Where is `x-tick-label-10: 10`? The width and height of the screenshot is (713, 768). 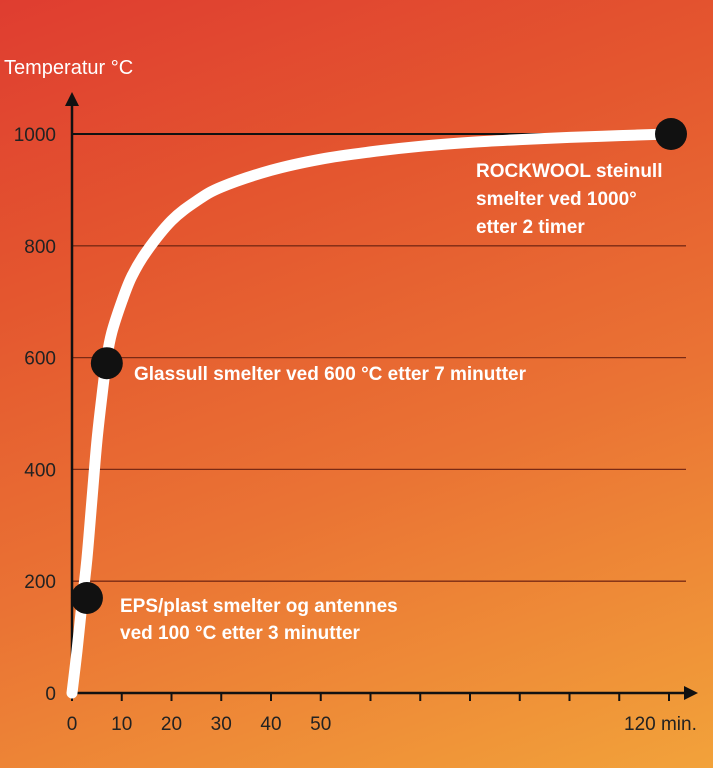 x-tick-label-10: 10 is located at coordinates (121, 724).